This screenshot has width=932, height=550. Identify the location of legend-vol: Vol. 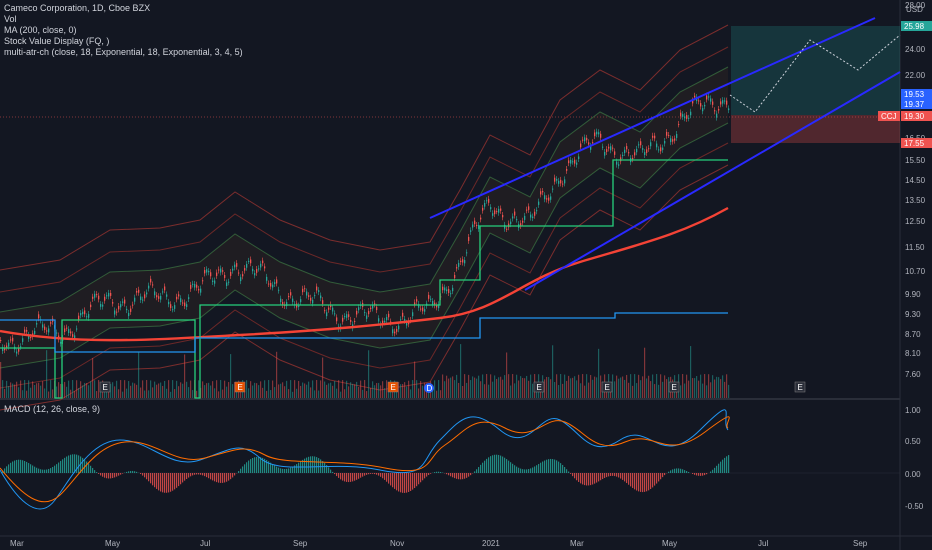
(10, 19).